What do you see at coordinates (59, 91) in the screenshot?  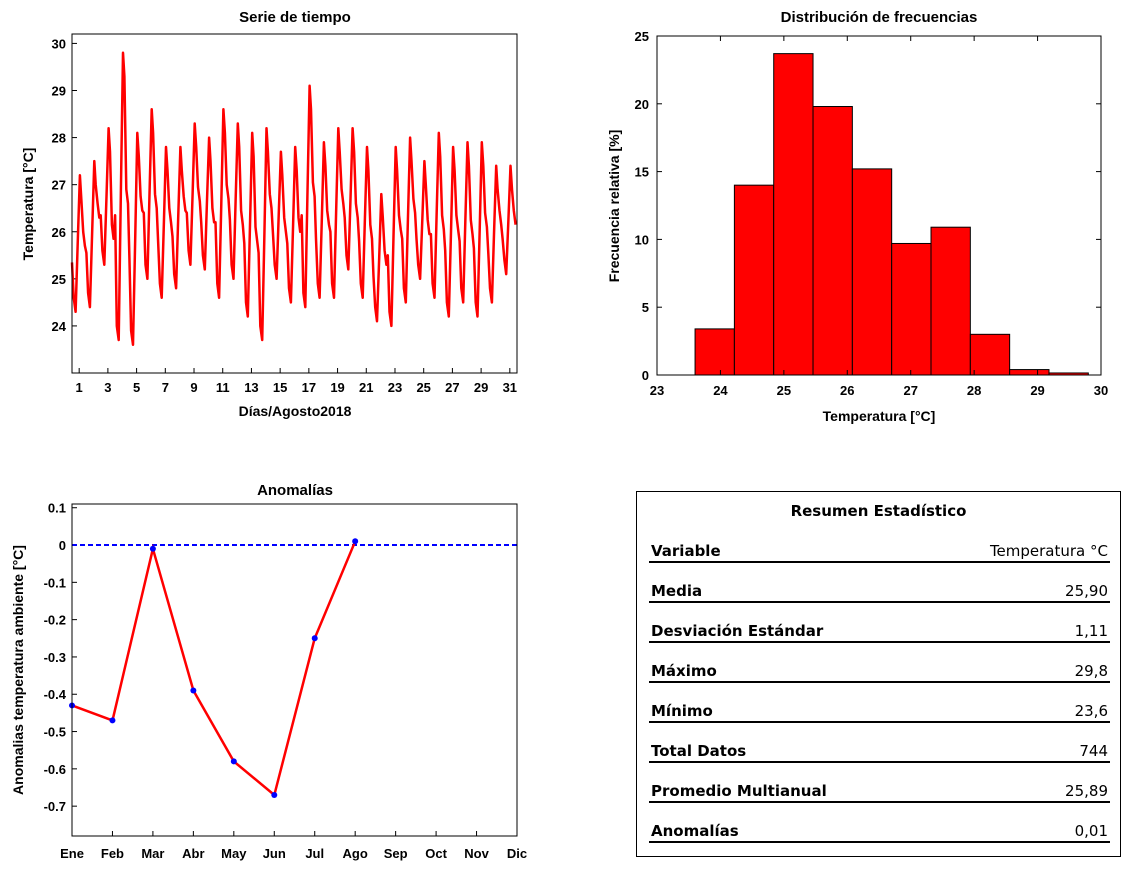 I see `timeseries-ytick-label: 29` at bounding box center [59, 91].